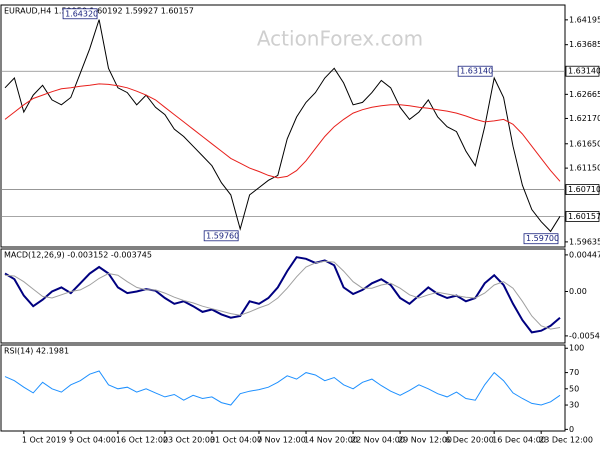 This screenshot has width=600, height=450. What do you see at coordinates (566, 440) in the screenshot?
I see `x-tick-label: 23 Dec 12:00` at bounding box center [566, 440].